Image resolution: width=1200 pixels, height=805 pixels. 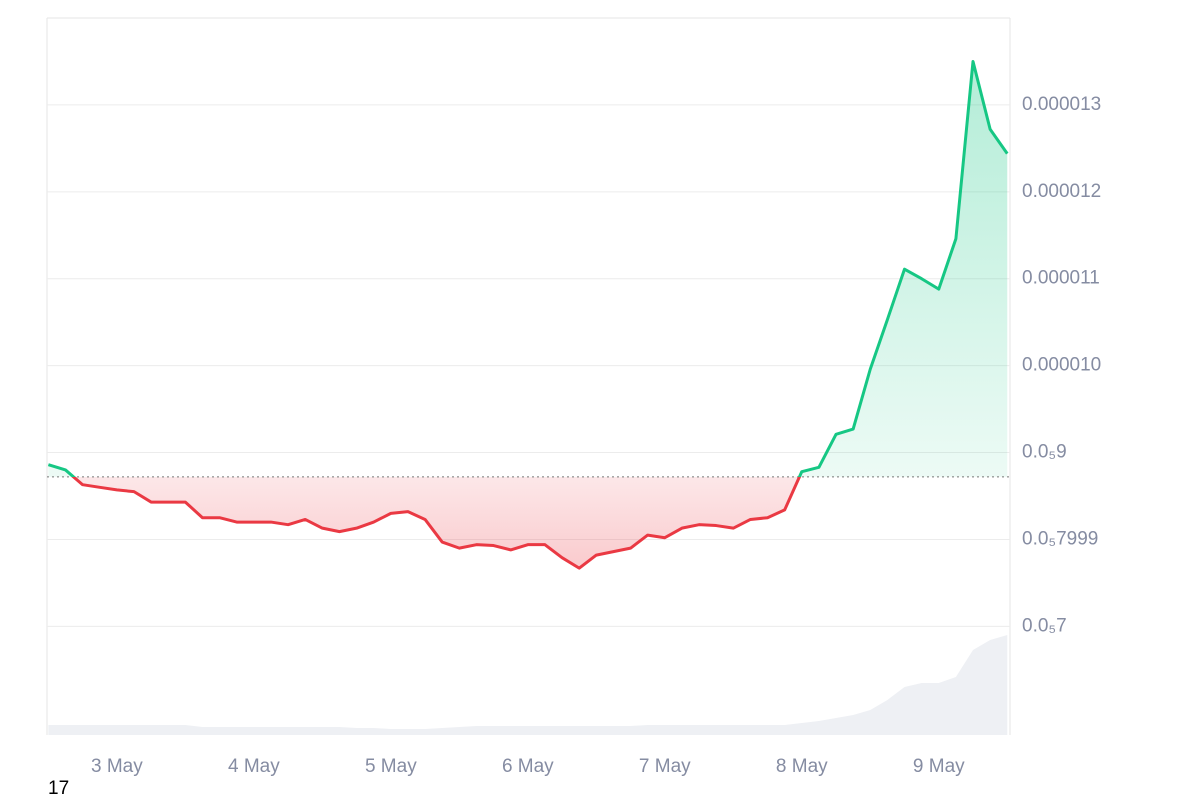 I want to click on volume-area, so click(x=528, y=685).